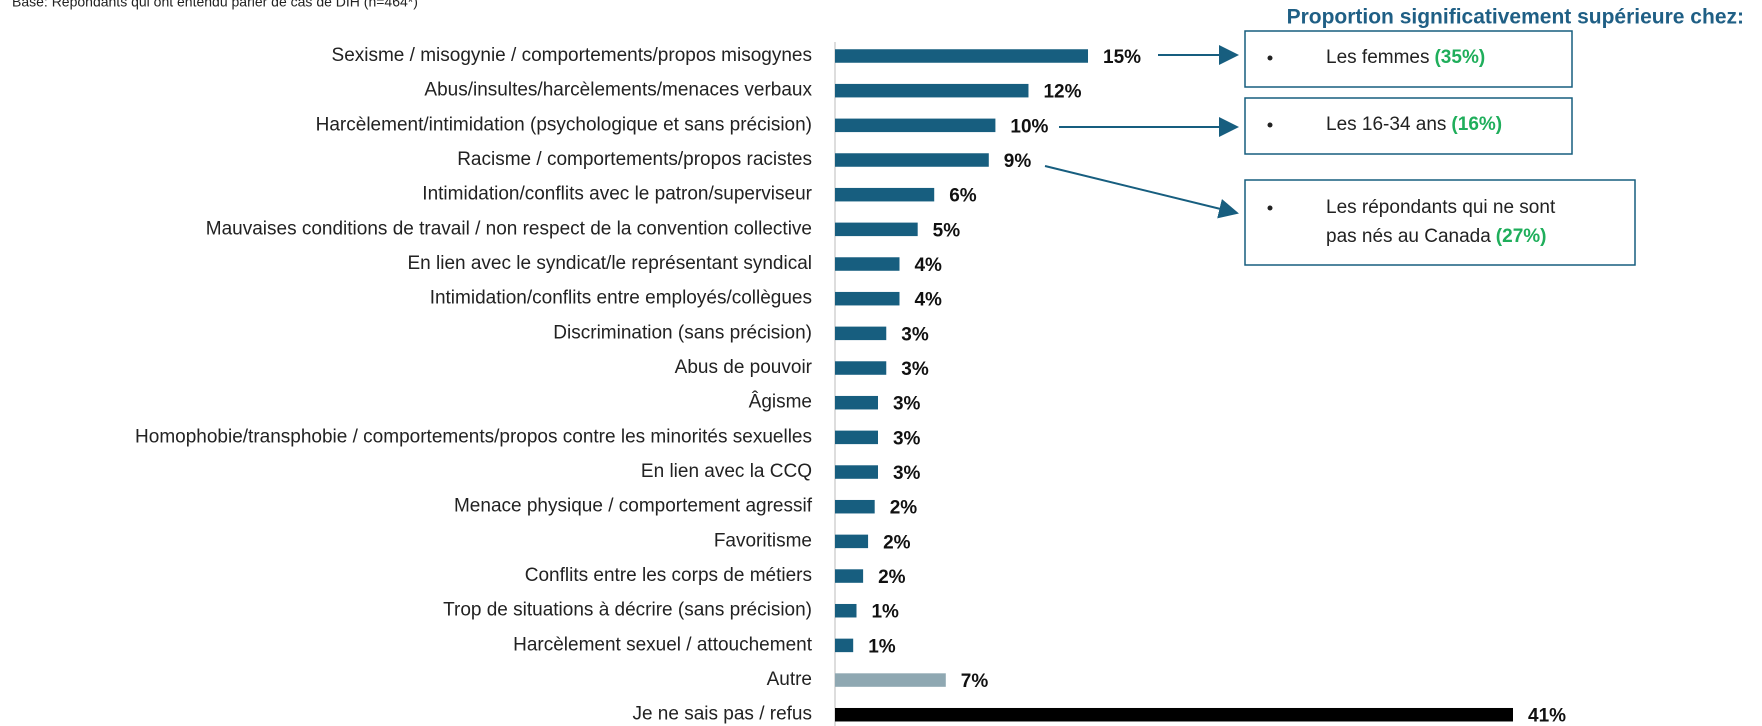 The width and height of the screenshot is (1762, 726). Describe the element at coordinates (1547, 716) in the screenshot. I see `value-label: 41%` at that location.